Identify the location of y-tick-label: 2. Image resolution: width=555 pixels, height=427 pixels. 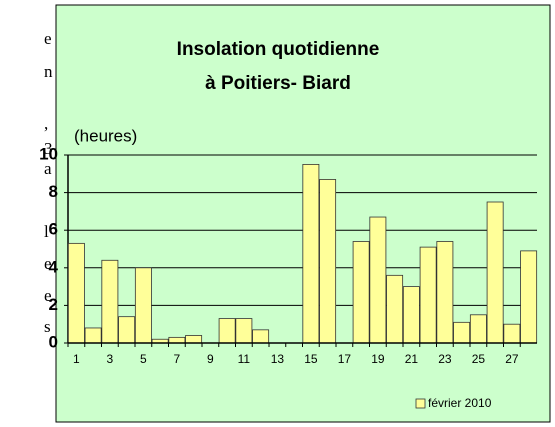
(53, 304).